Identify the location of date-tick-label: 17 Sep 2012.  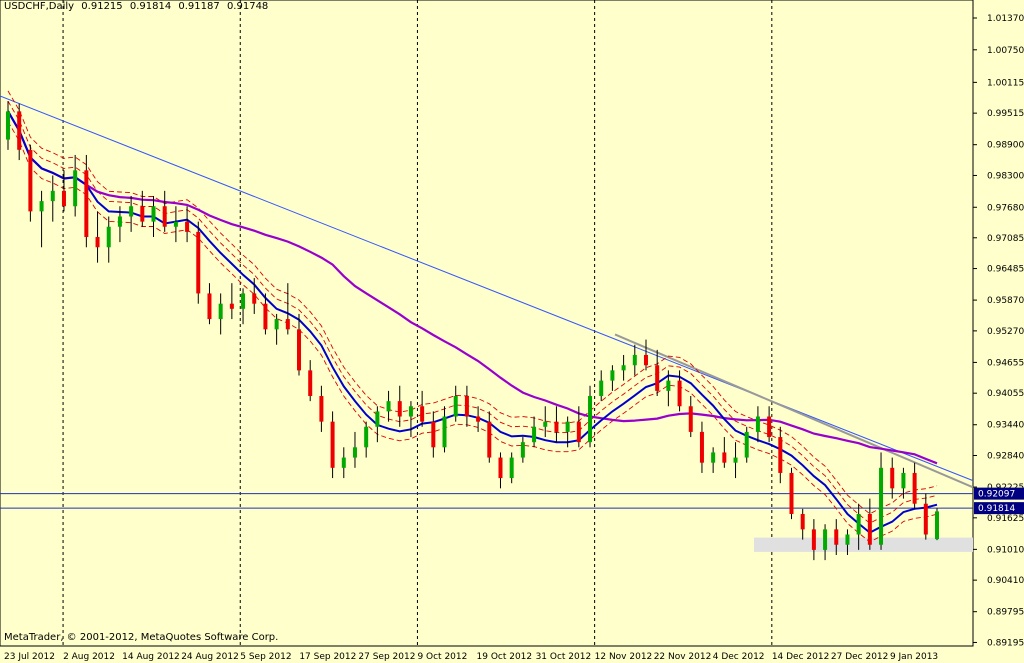
(327, 657).